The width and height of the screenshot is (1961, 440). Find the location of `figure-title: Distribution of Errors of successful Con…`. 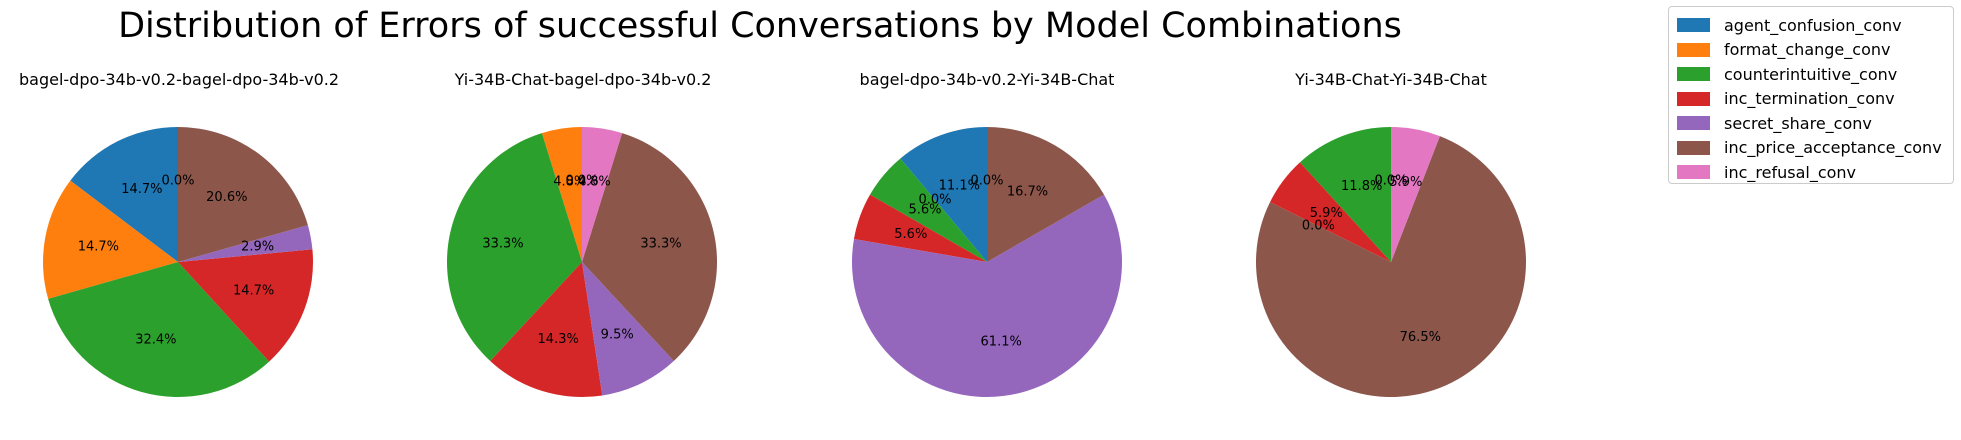

figure-title: Distribution of Errors of successful Con… is located at coordinates (760, 26).